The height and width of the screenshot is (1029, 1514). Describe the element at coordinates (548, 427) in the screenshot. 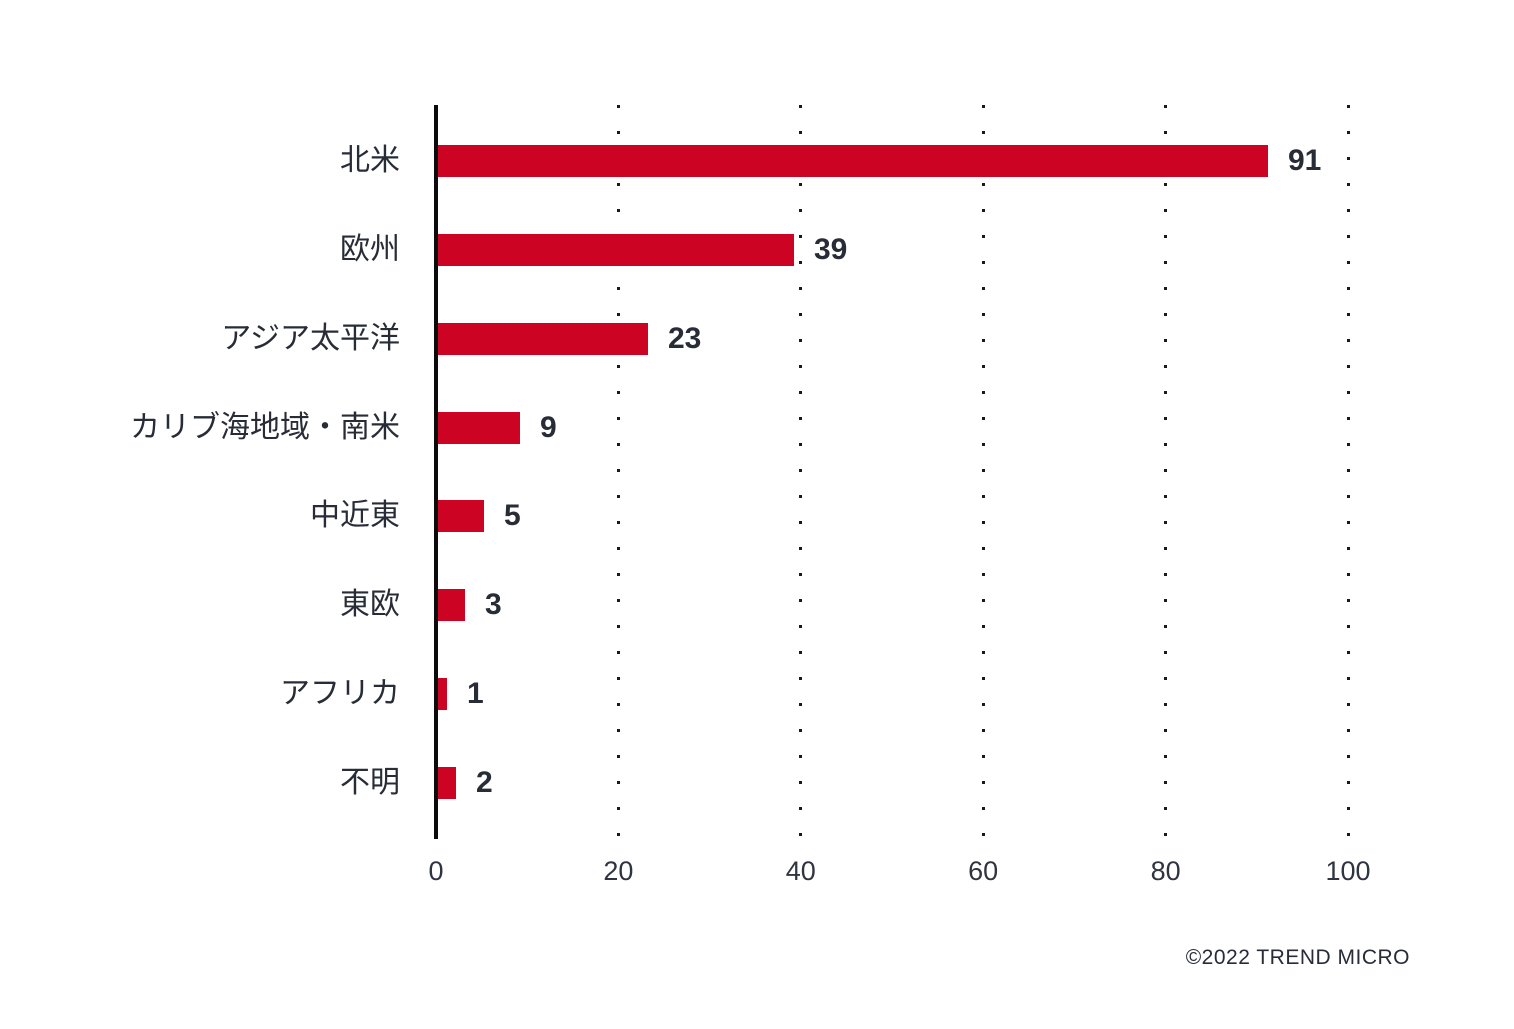

I see `value-label: 9` at that location.